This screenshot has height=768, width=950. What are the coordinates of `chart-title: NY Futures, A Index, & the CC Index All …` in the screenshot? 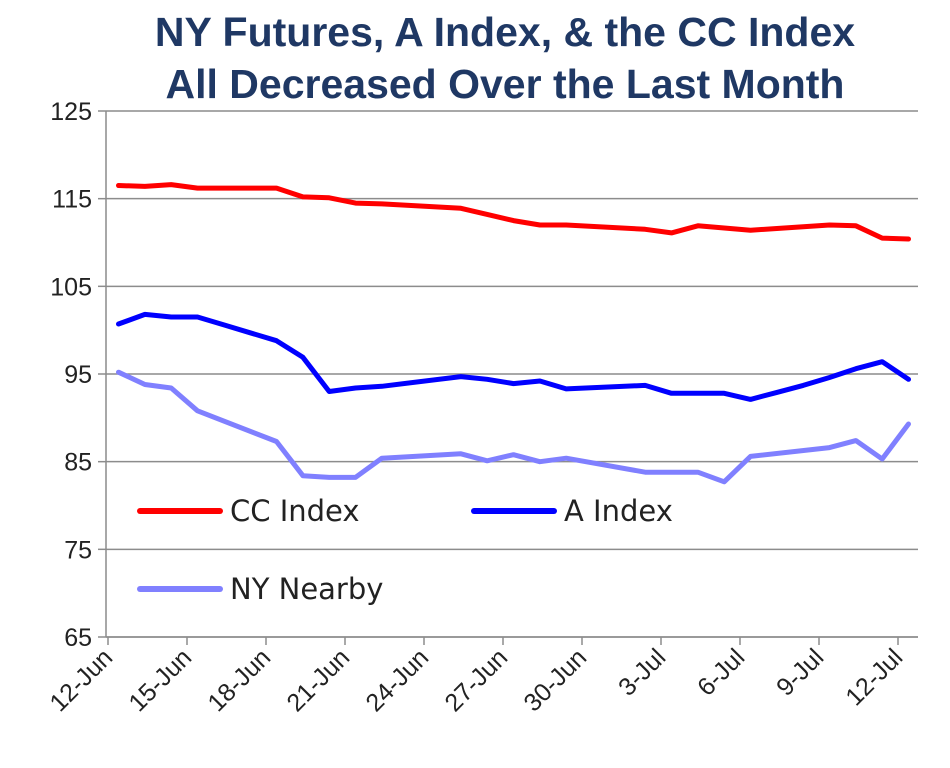 It's located at (475, 58).